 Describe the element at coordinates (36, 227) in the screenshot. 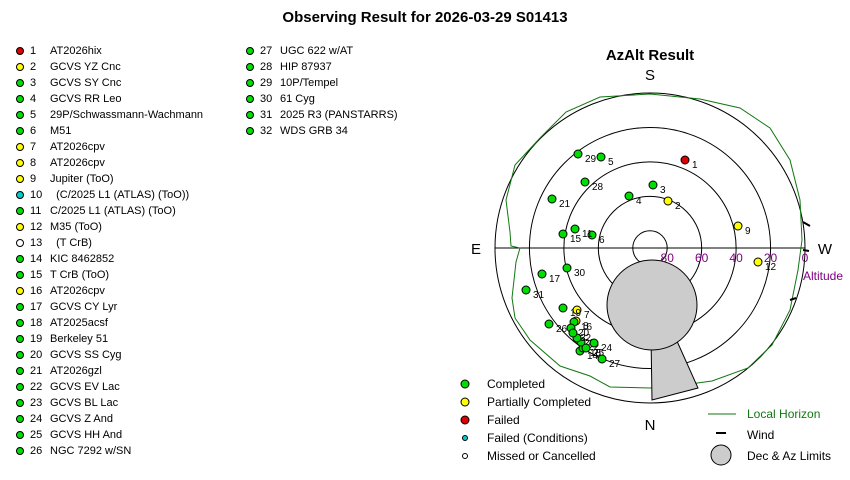

I see `object-number: 12` at that location.